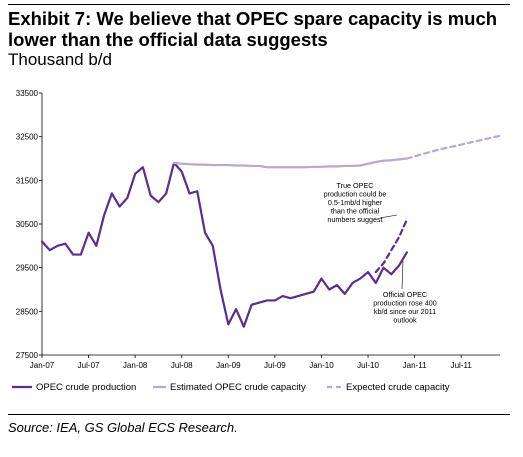 Image resolution: width=523 pixels, height=457 pixels. I want to click on x-tick-label: Jan-07, so click(42, 365).